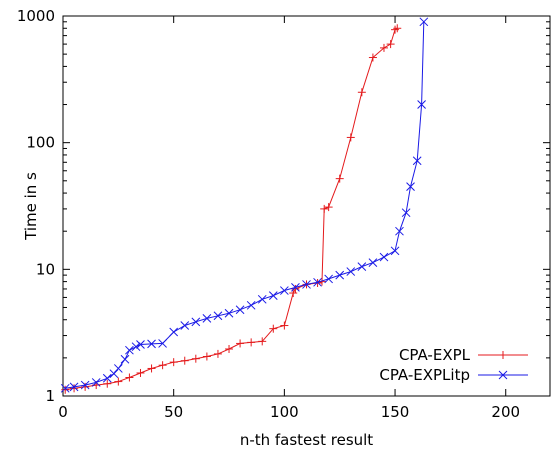 The width and height of the screenshot is (553, 456). What do you see at coordinates (36, 16) in the screenshot?
I see `y-tick-label: 1000` at bounding box center [36, 16].